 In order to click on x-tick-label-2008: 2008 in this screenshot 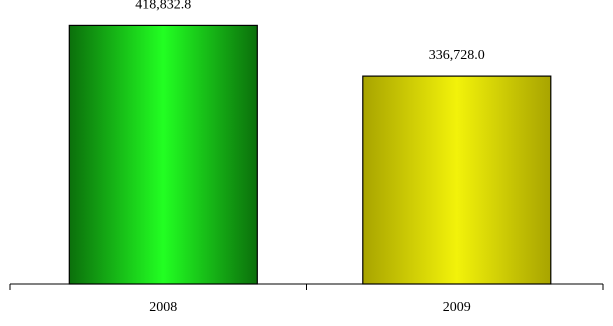, I will do `click(163, 307)`.